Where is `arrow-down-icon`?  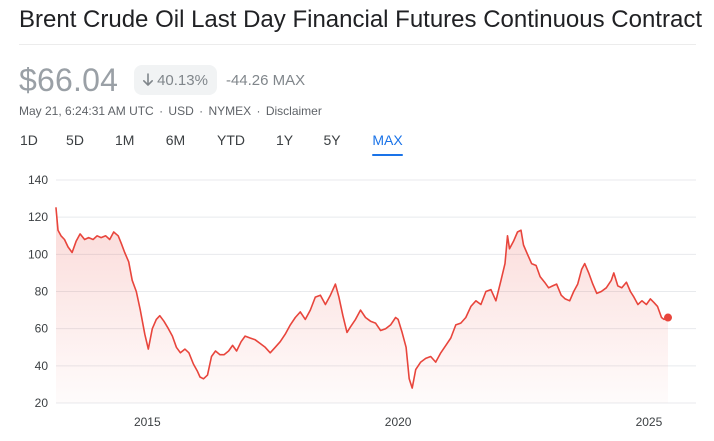 arrow-down-icon is located at coordinates (148, 79).